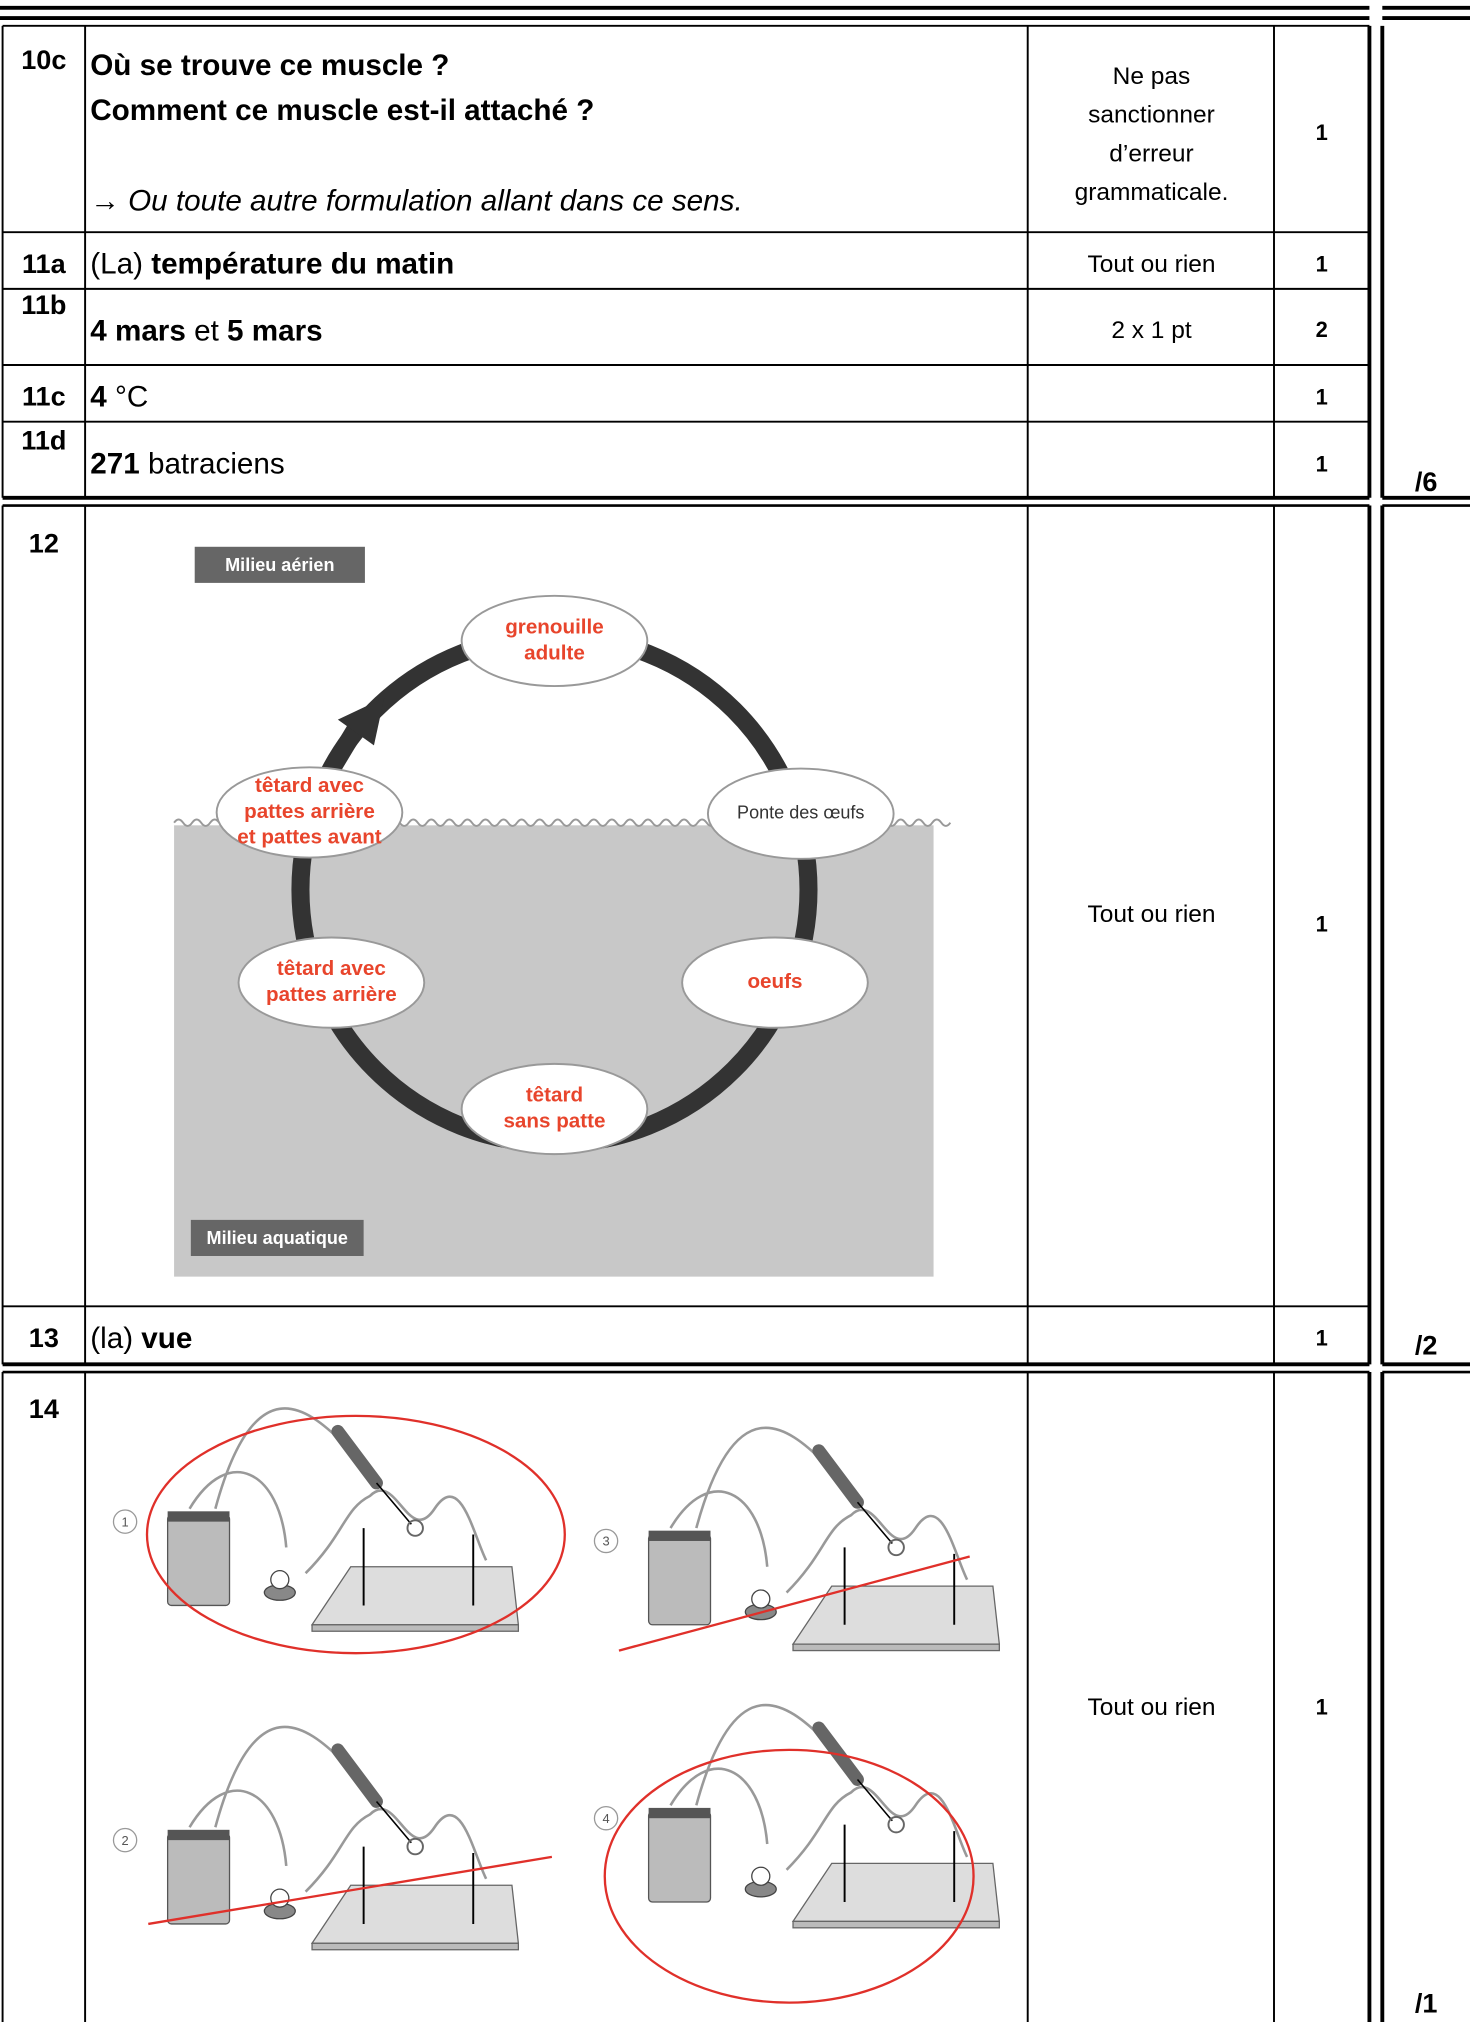  Describe the element at coordinates (554, 652) in the screenshot. I see `stage-answer: adulte` at that location.